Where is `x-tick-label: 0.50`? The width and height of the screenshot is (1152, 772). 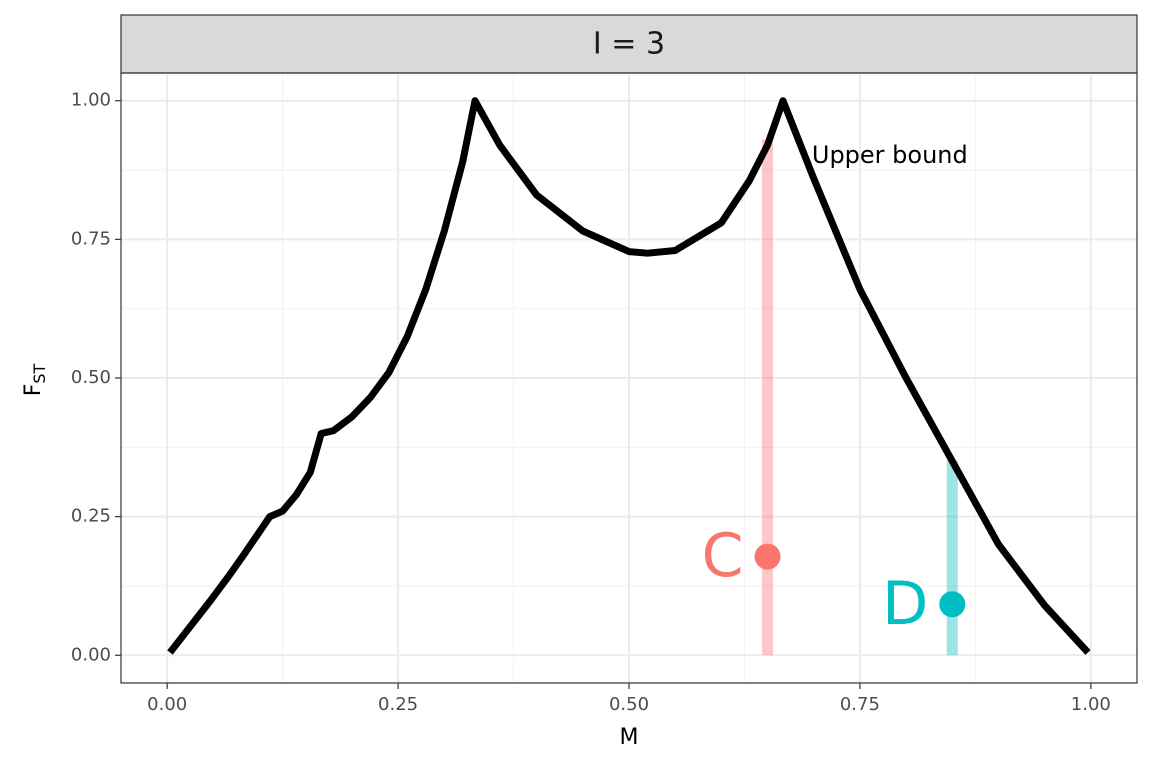
x-tick-label: 0.50 is located at coordinates (629, 704).